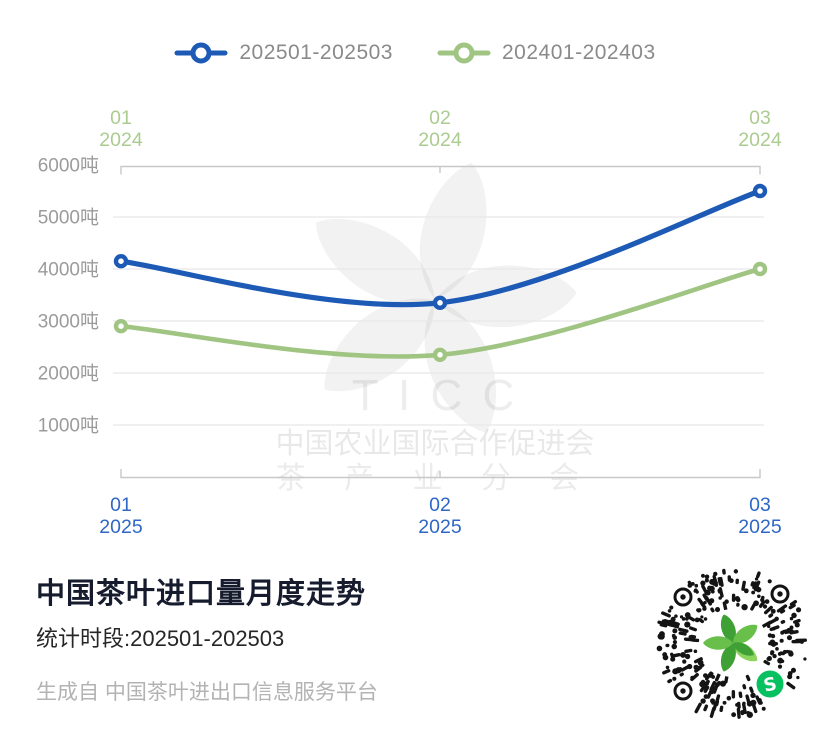 The height and width of the screenshot is (740, 830). What do you see at coordinates (68, 166) in the screenshot?
I see `y-axis-label: 6000吨` at bounding box center [68, 166].